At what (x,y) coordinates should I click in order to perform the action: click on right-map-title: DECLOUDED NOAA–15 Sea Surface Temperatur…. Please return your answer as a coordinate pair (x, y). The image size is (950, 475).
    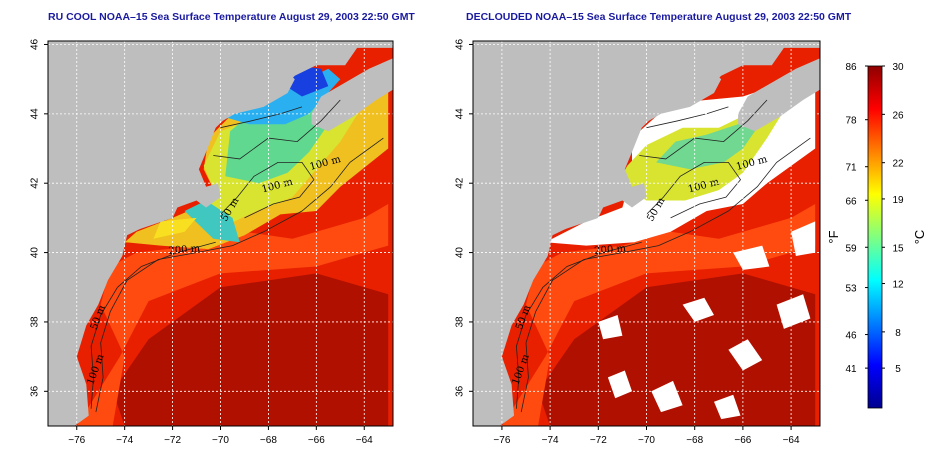
    Looking at the image, I should click on (659, 17).